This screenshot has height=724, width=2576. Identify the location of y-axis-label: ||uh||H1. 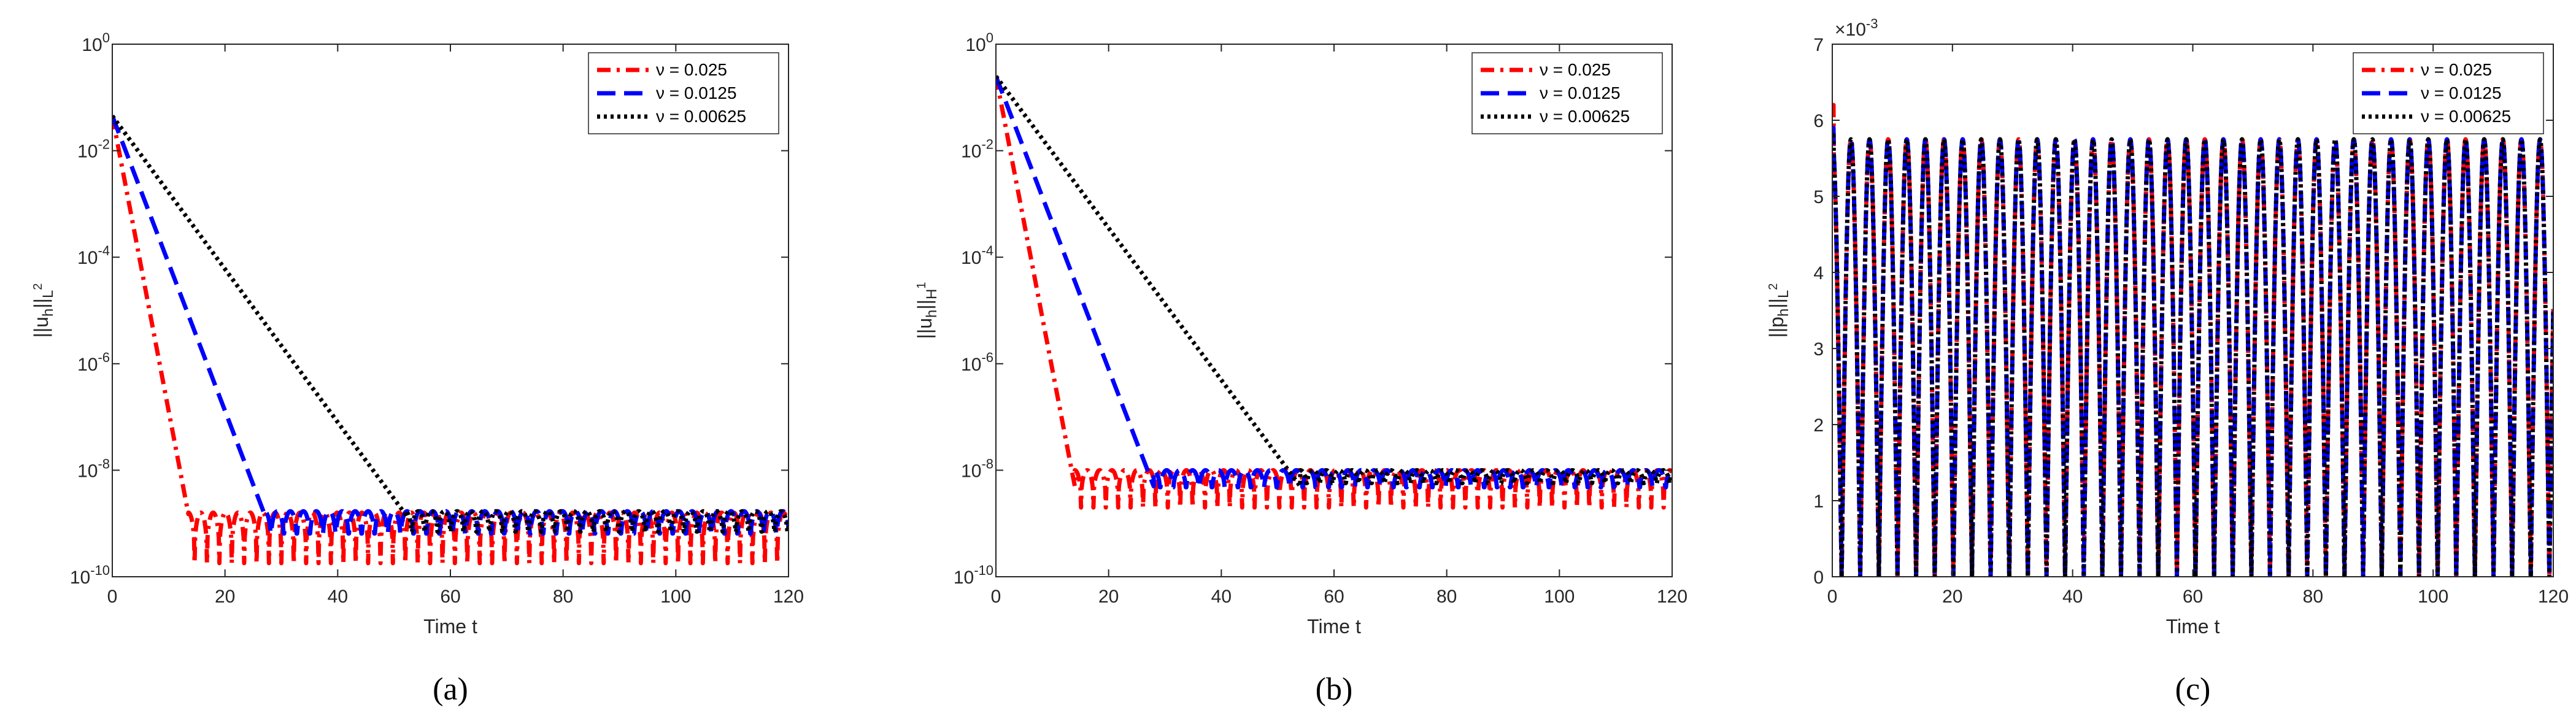
(927, 310).